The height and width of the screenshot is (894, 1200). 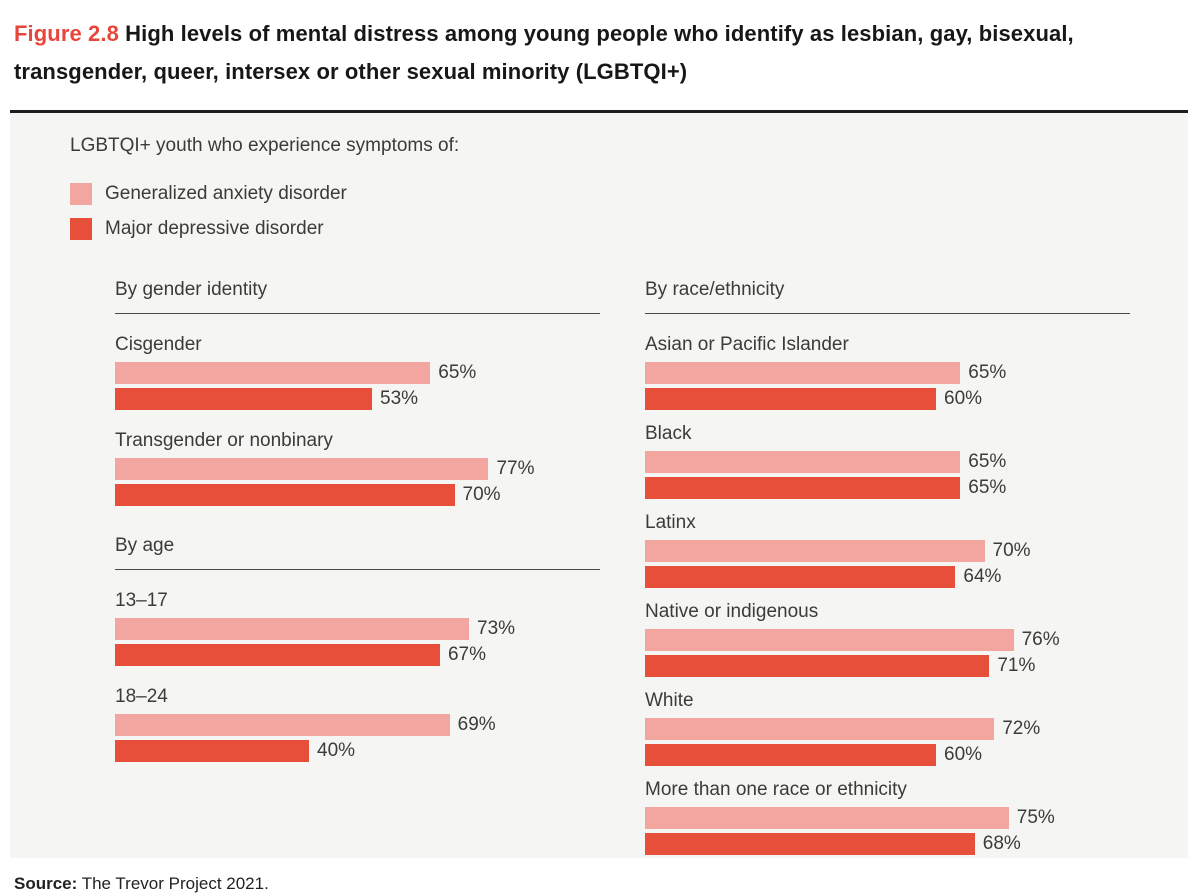 I want to click on category: Transgender or nonbinary 77% 70%, so click(x=357, y=468).